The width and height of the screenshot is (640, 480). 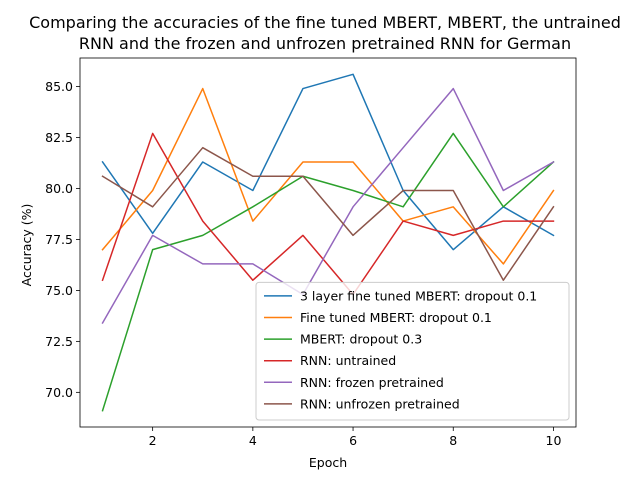 I want to click on y-tick-label: 75.0, so click(x=59, y=290).